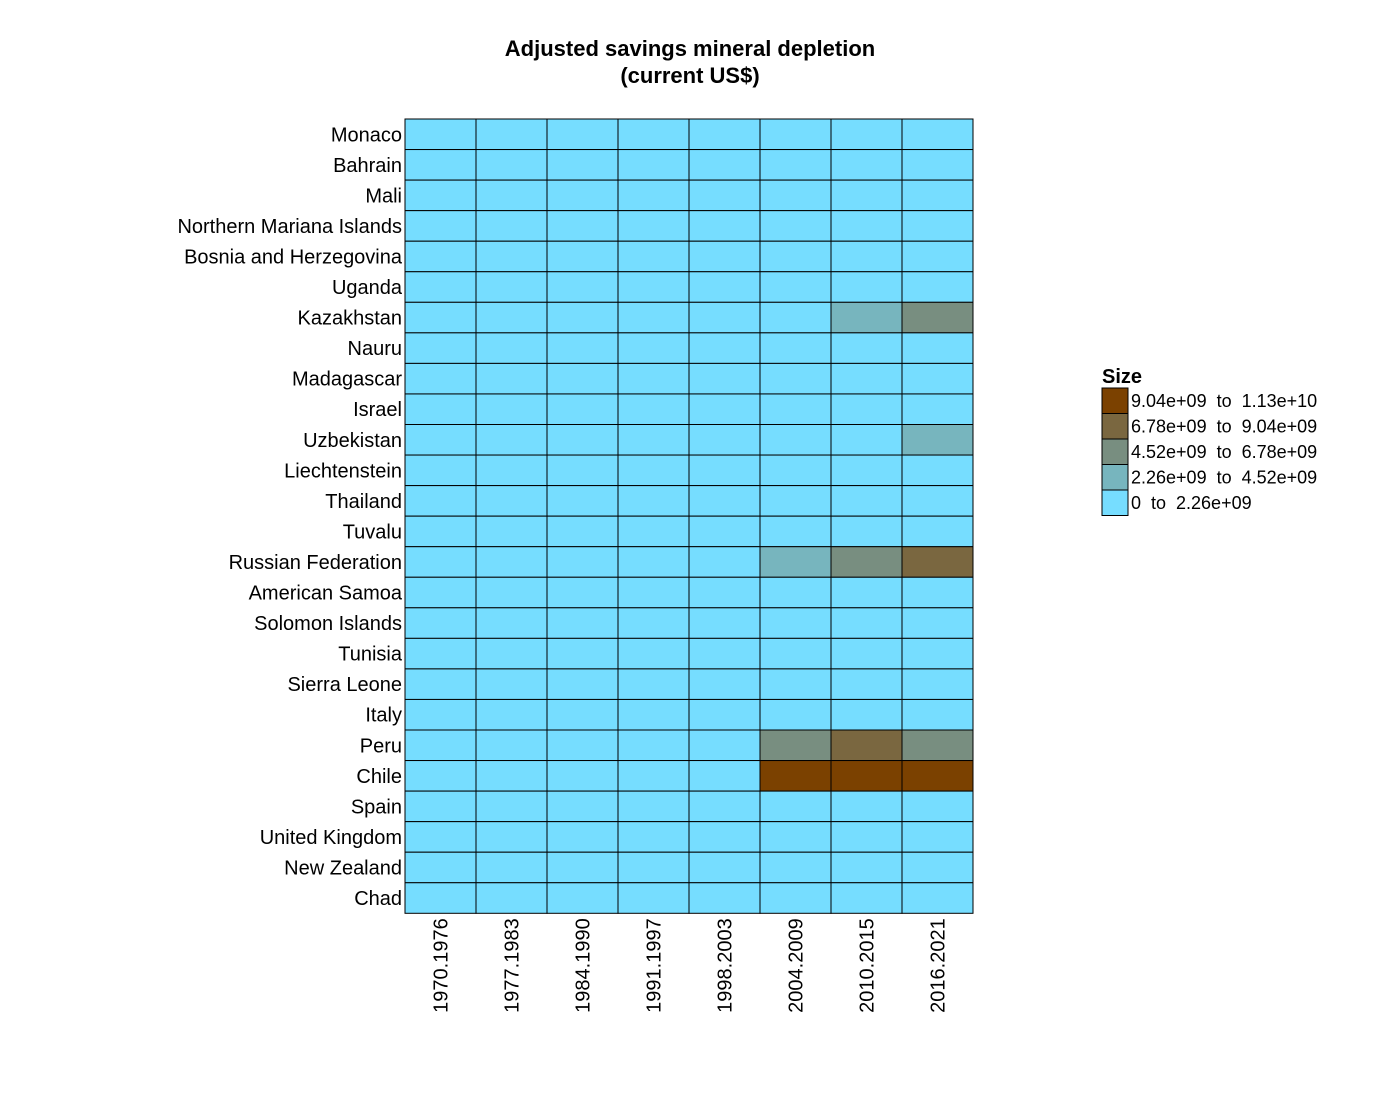  I want to click on column-label: 2004.2009, so click(797, 965).